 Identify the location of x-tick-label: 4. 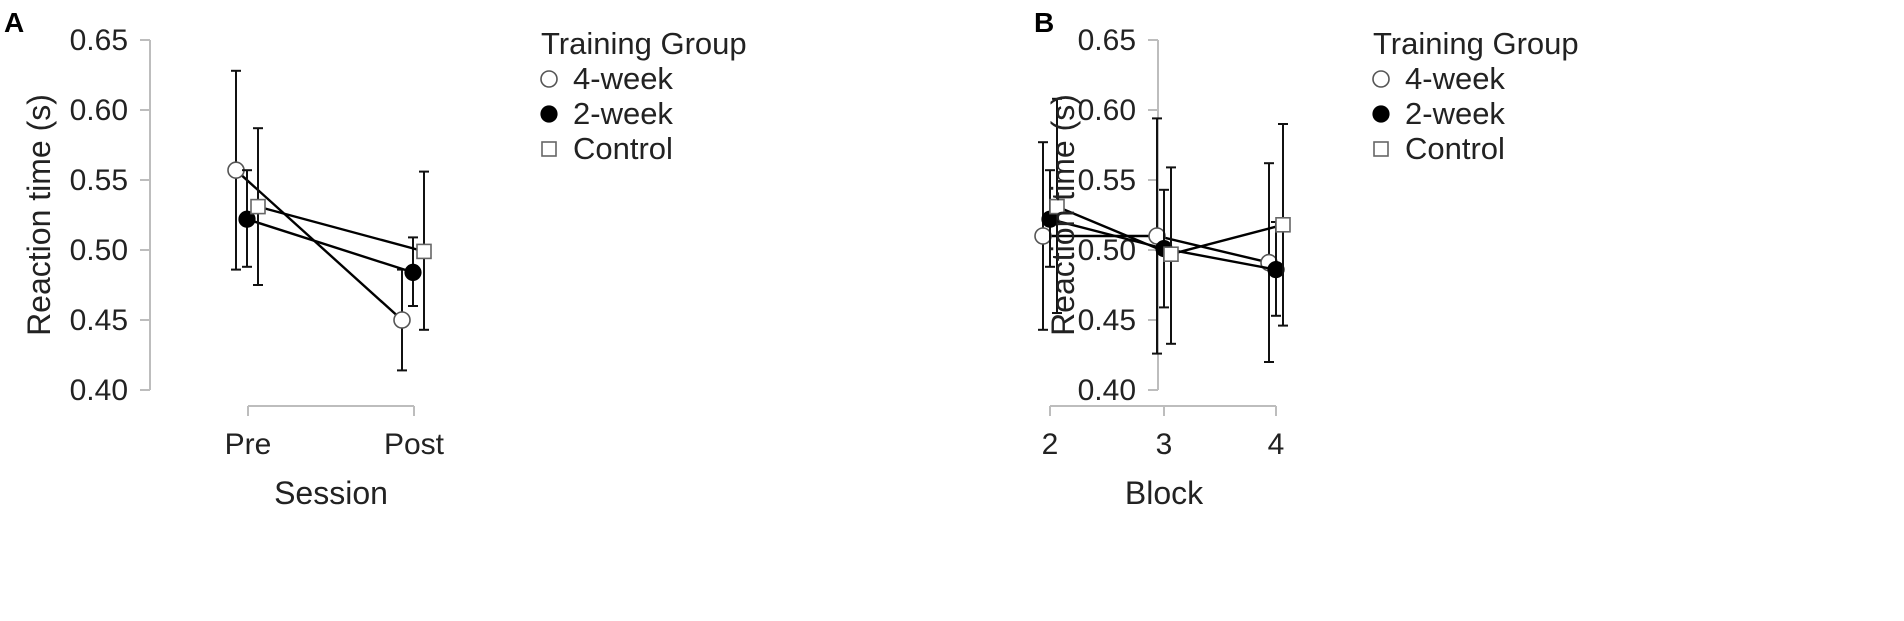
(1276, 444).